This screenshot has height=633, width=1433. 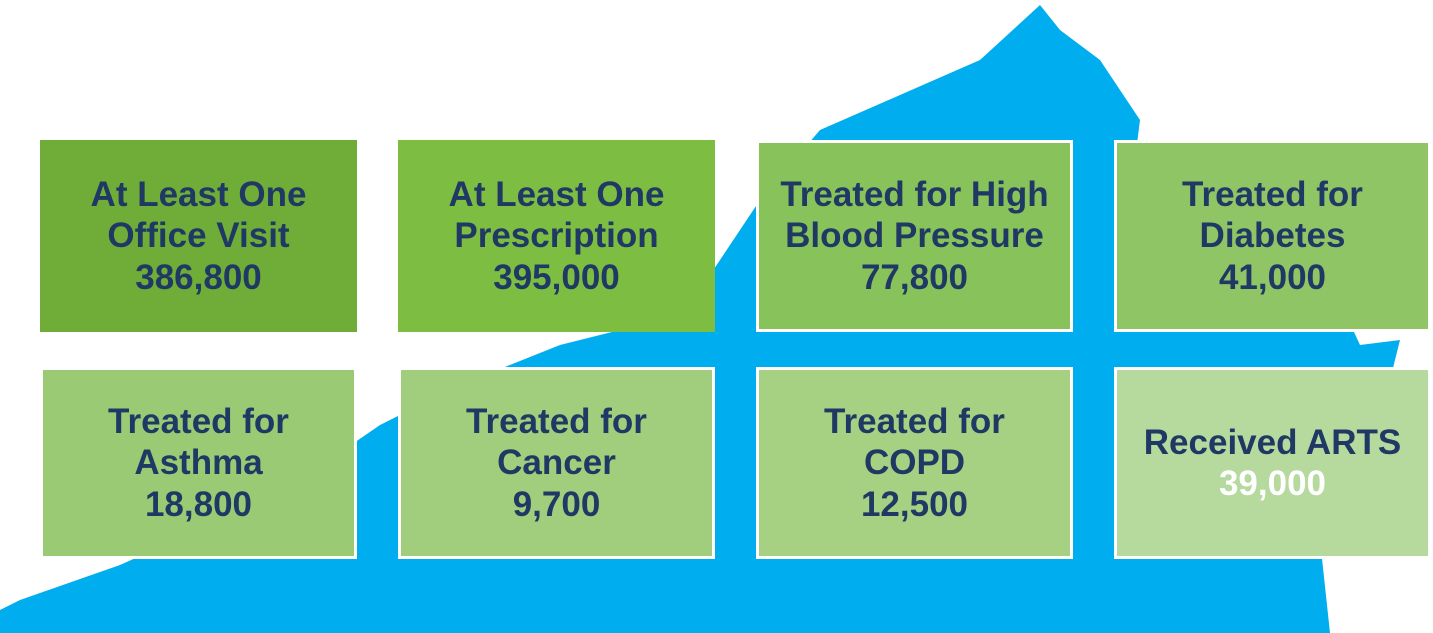 What do you see at coordinates (1272, 483) in the screenshot?
I see `tile-value: 39,000` at bounding box center [1272, 483].